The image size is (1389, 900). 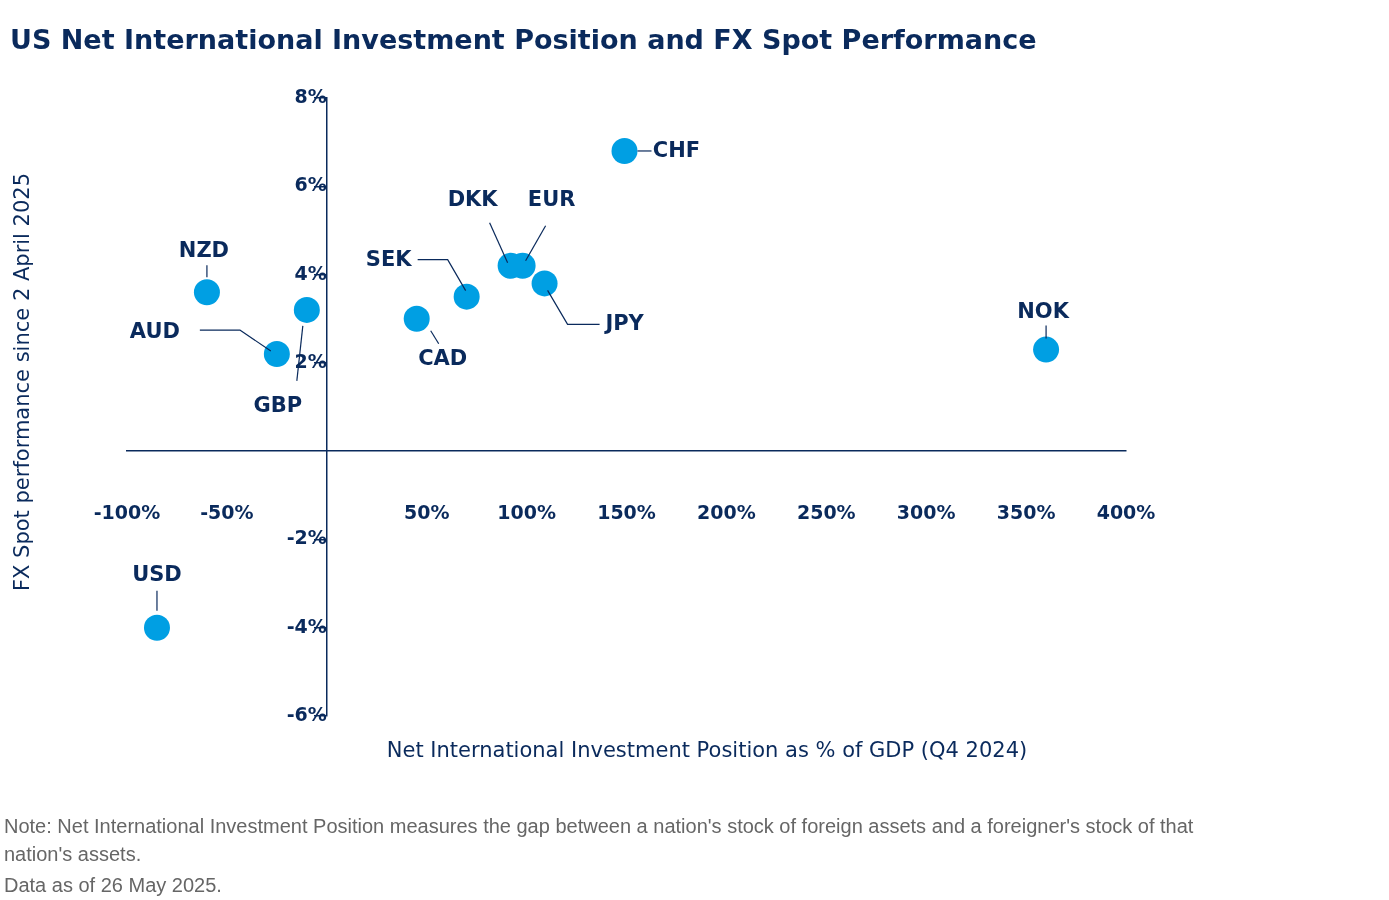 I want to click on y-tick-label: 6%, so click(x=310, y=184).